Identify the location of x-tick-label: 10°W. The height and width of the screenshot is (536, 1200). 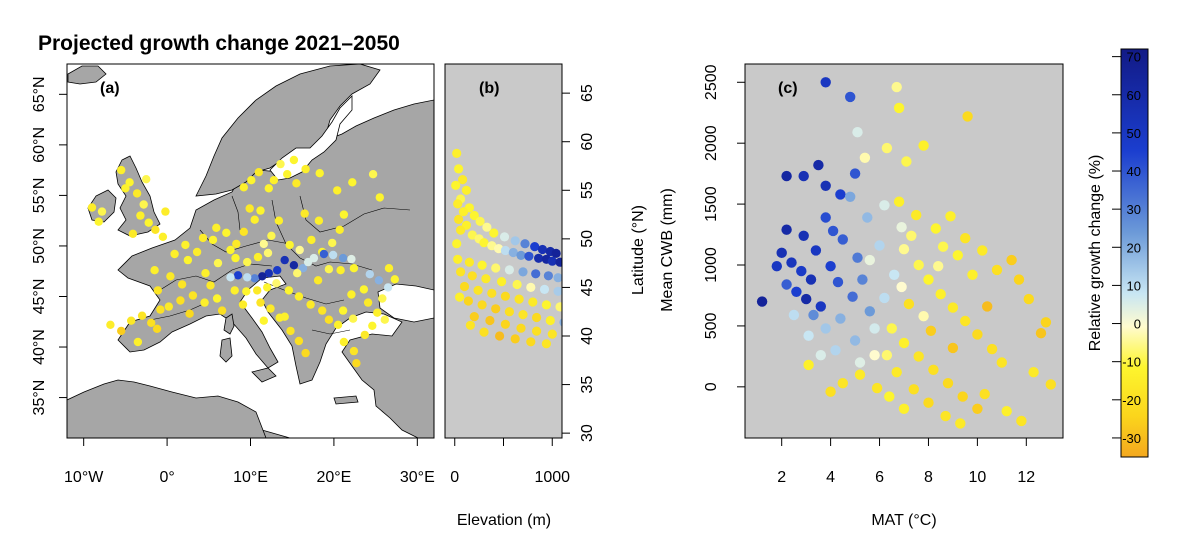
(84, 477).